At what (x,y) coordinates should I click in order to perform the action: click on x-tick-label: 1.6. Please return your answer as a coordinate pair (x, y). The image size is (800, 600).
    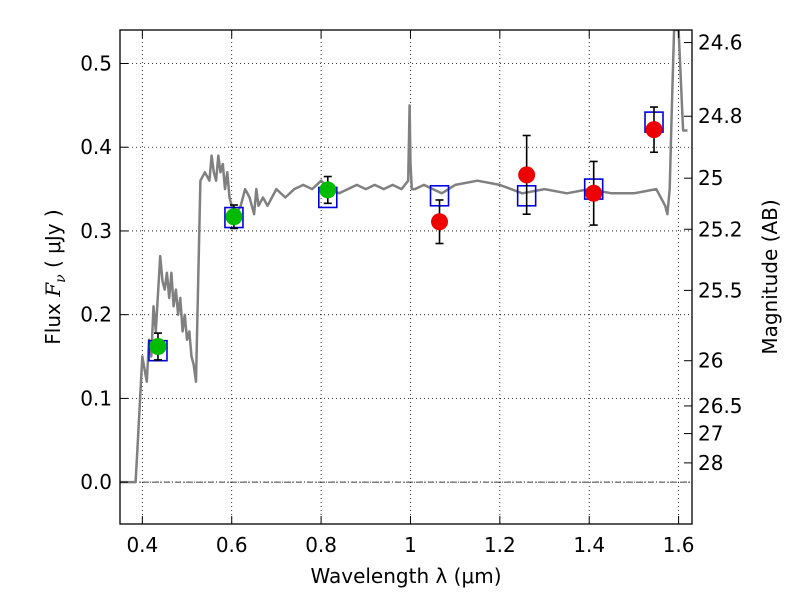
    Looking at the image, I should click on (679, 545).